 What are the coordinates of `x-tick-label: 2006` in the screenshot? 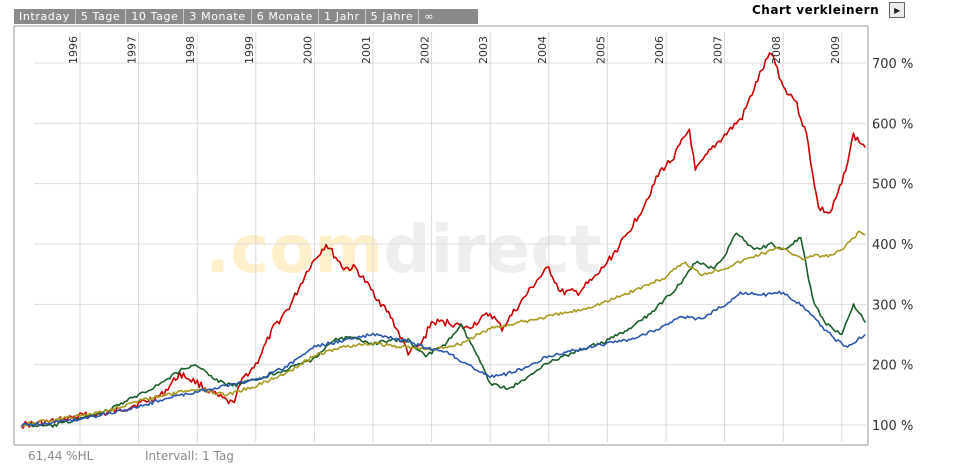 It's located at (659, 50).